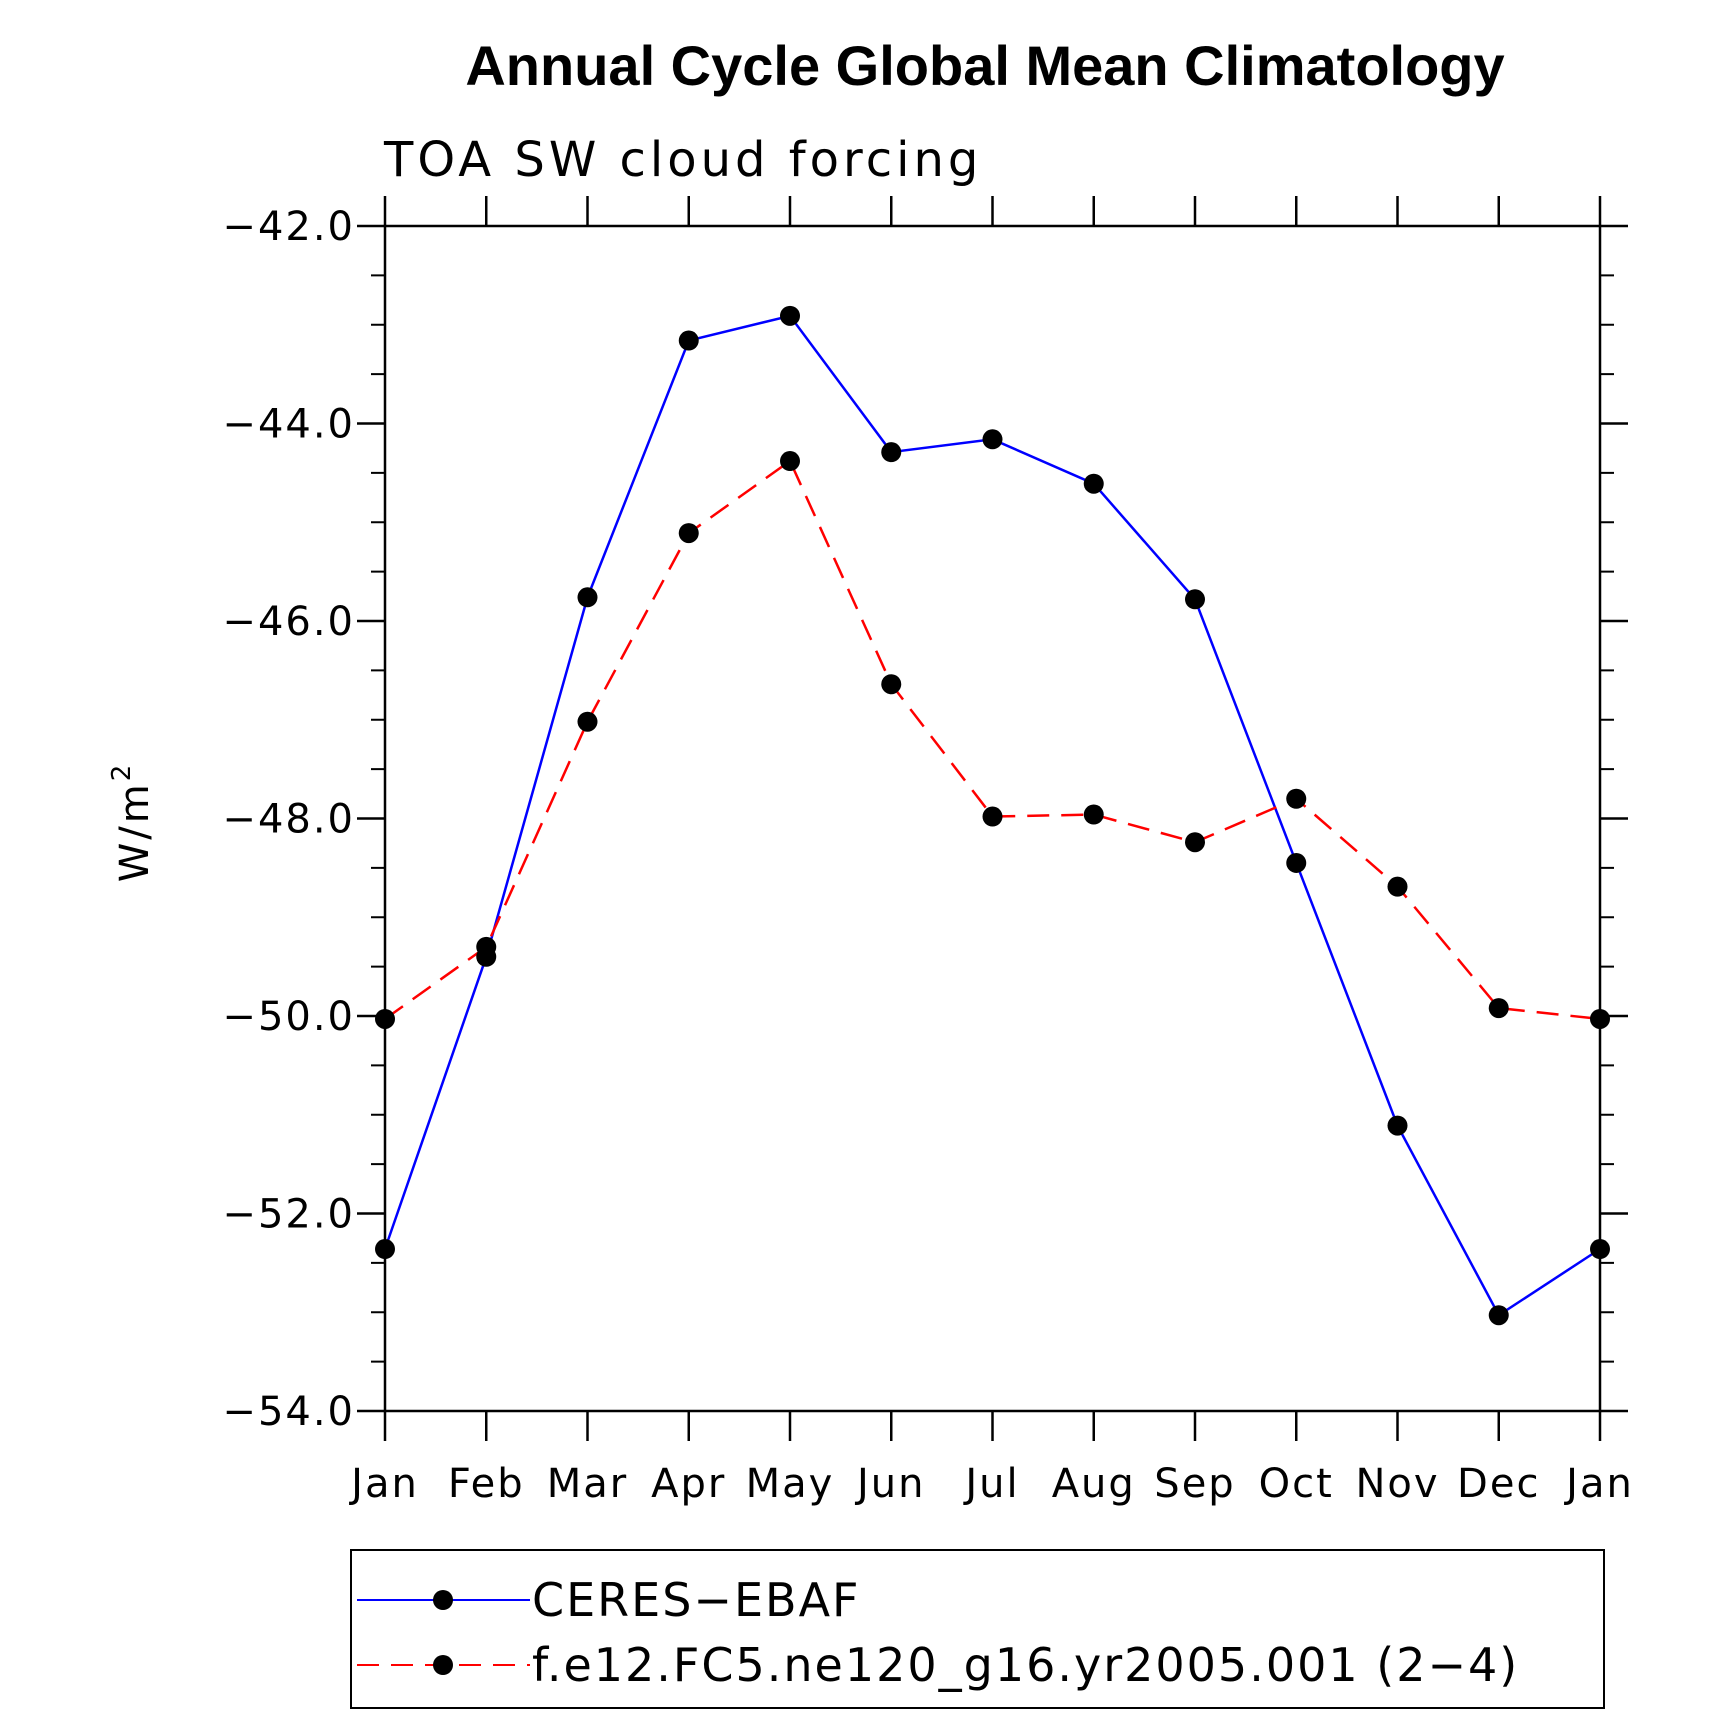 This screenshot has width=1710, height=1713. What do you see at coordinates (135, 831) in the screenshot?
I see `y-axis-label-base: W/m` at bounding box center [135, 831].